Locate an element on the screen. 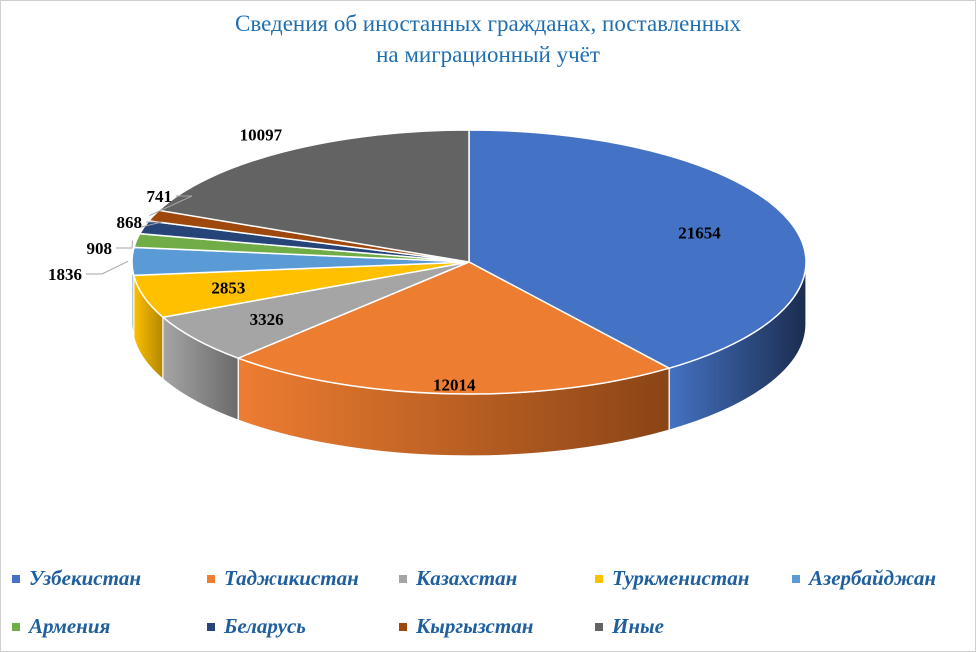  legend-label-0: Узбекистан is located at coordinates (85, 578).